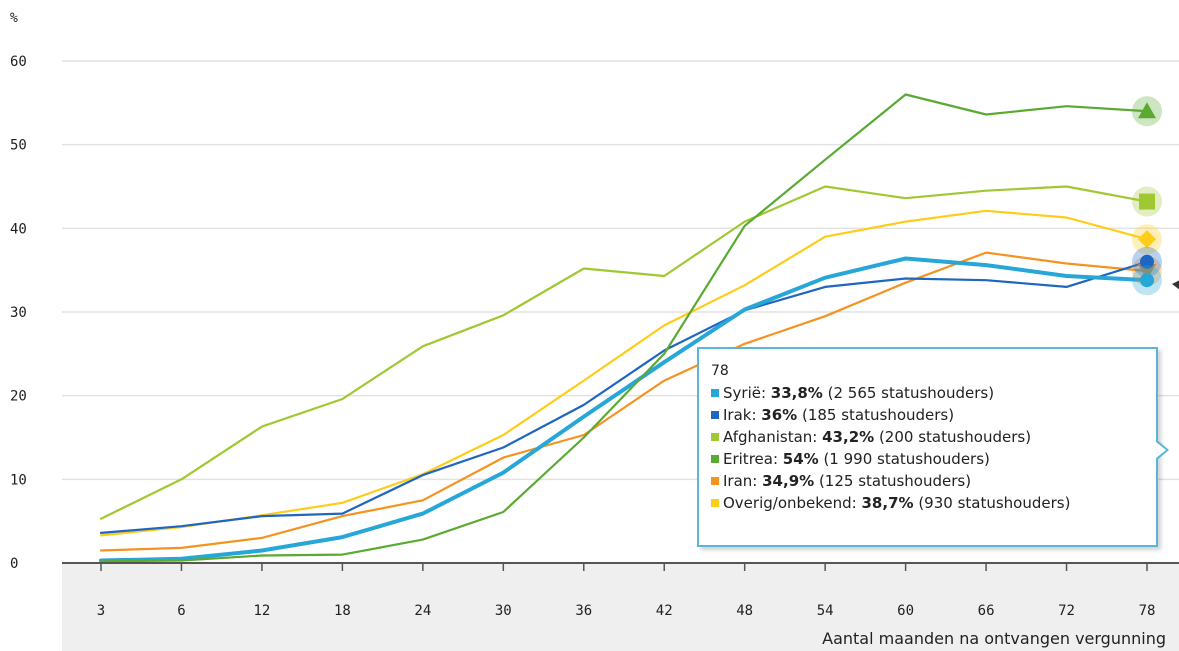  Describe the element at coordinates (1147, 611) in the screenshot. I see `x-tick-label: 78` at that location.